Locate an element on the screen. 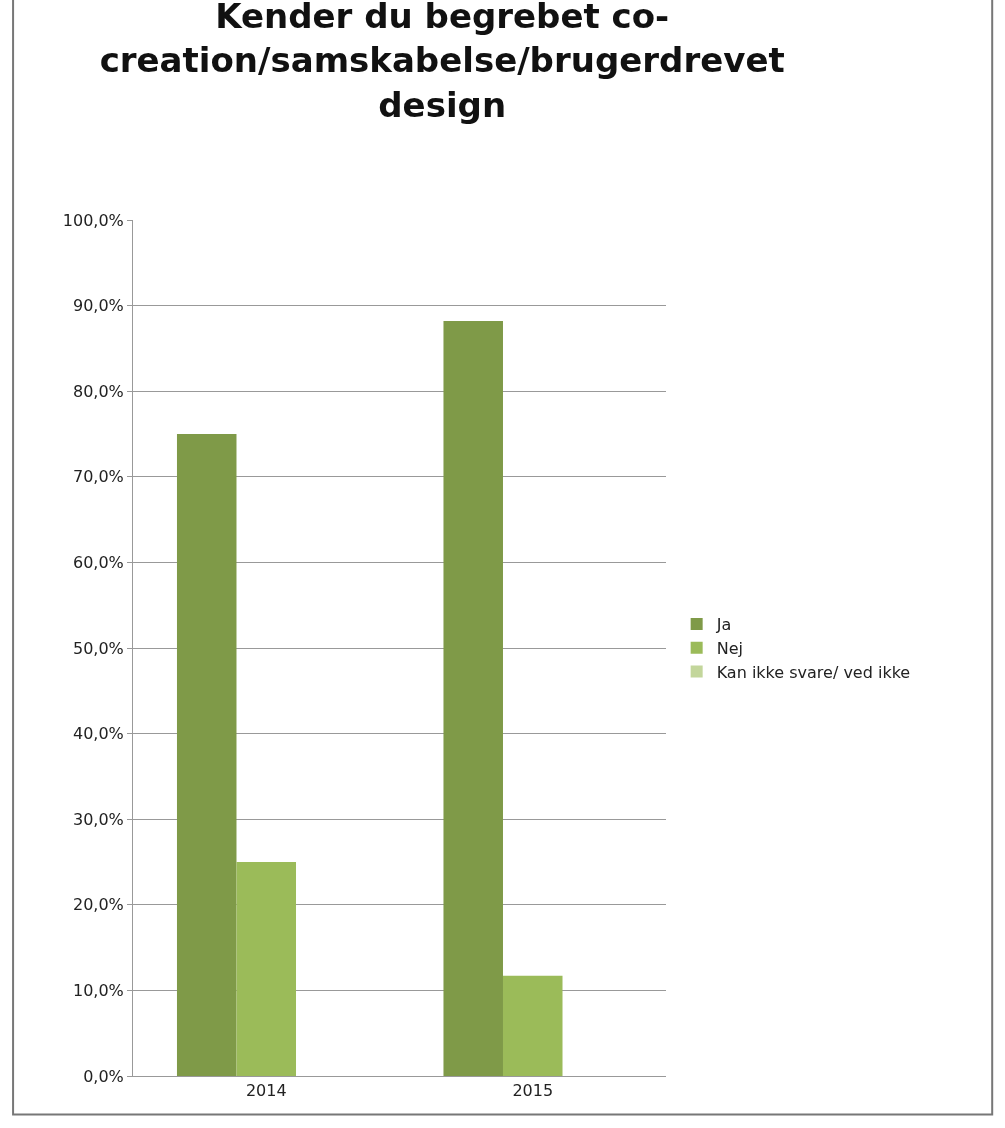  y-tick-label: 0,0% is located at coordinates (103, 1076).